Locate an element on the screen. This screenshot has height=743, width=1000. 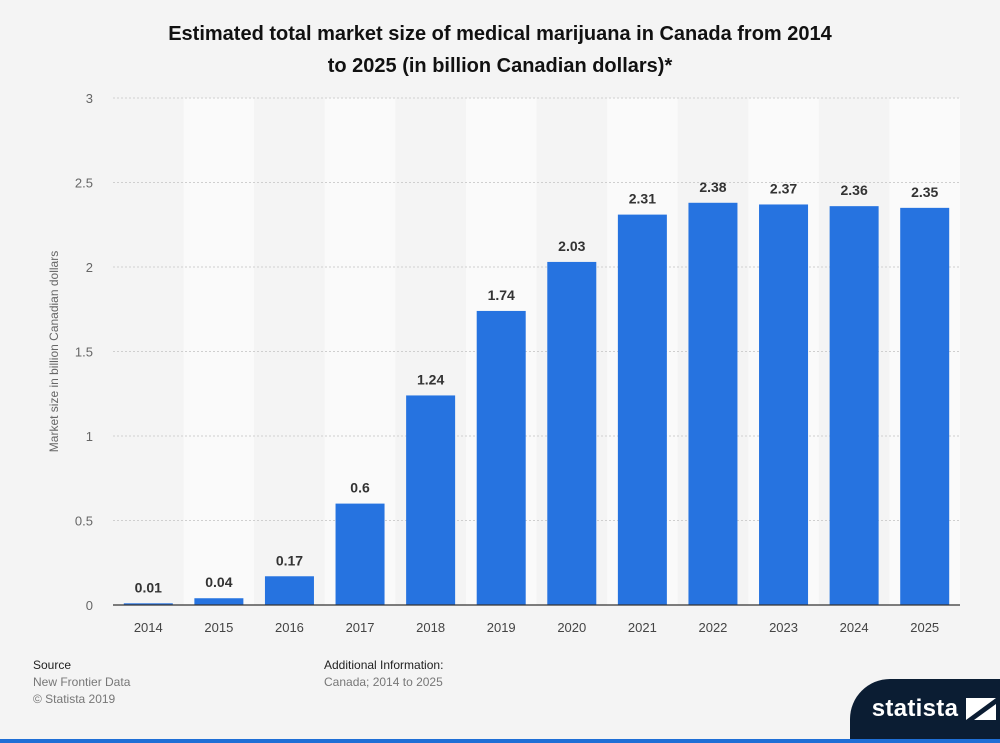
y-tick-label: 2.5 is located at coordinates (84, 183).